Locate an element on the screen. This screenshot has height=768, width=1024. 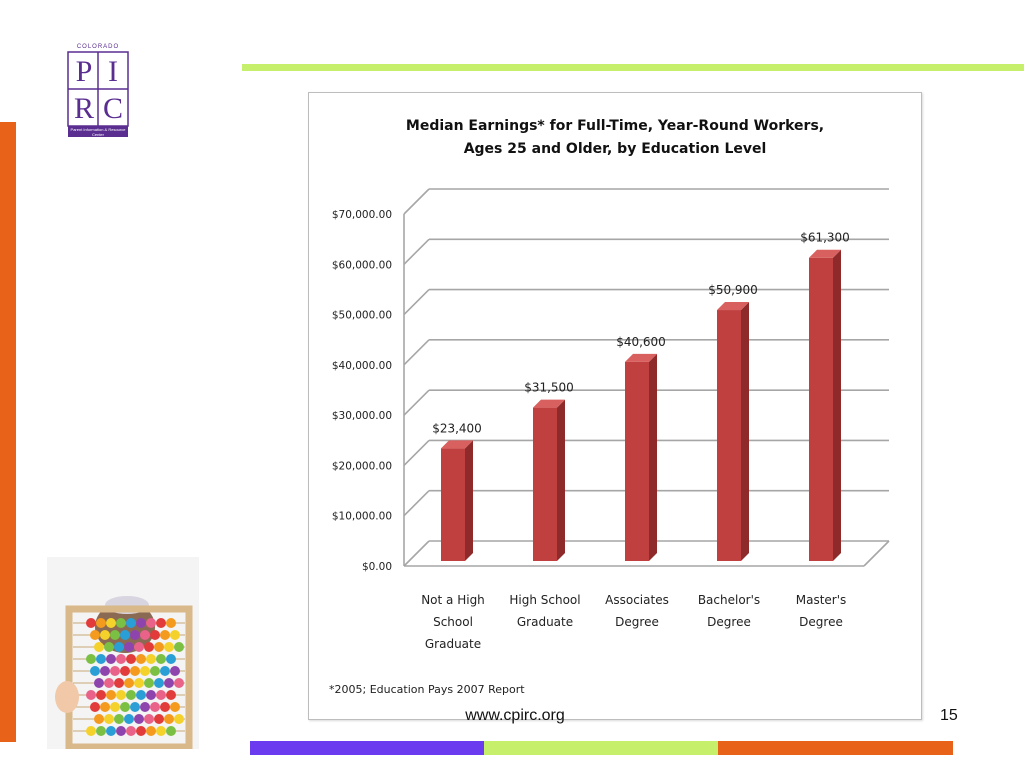
floor-edge is located at coordinates (876, 553).